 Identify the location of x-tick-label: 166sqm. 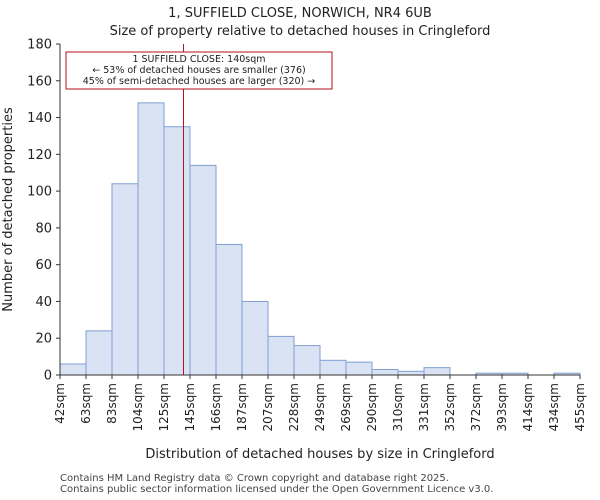
(216, 407).